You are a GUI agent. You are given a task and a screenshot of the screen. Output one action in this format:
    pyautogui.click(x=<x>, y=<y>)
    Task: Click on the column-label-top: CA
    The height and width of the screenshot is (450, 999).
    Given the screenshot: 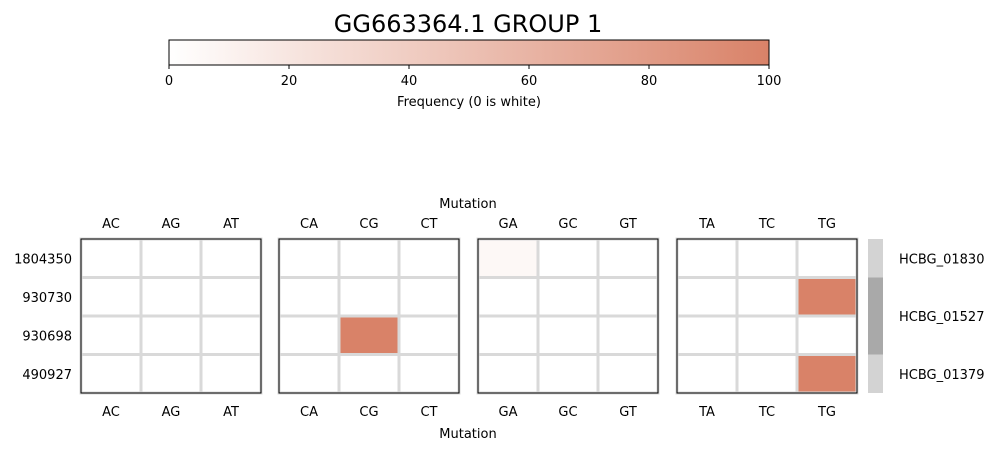 What is the action you would take?
    pyautogui.click(x=309, y=224)
    